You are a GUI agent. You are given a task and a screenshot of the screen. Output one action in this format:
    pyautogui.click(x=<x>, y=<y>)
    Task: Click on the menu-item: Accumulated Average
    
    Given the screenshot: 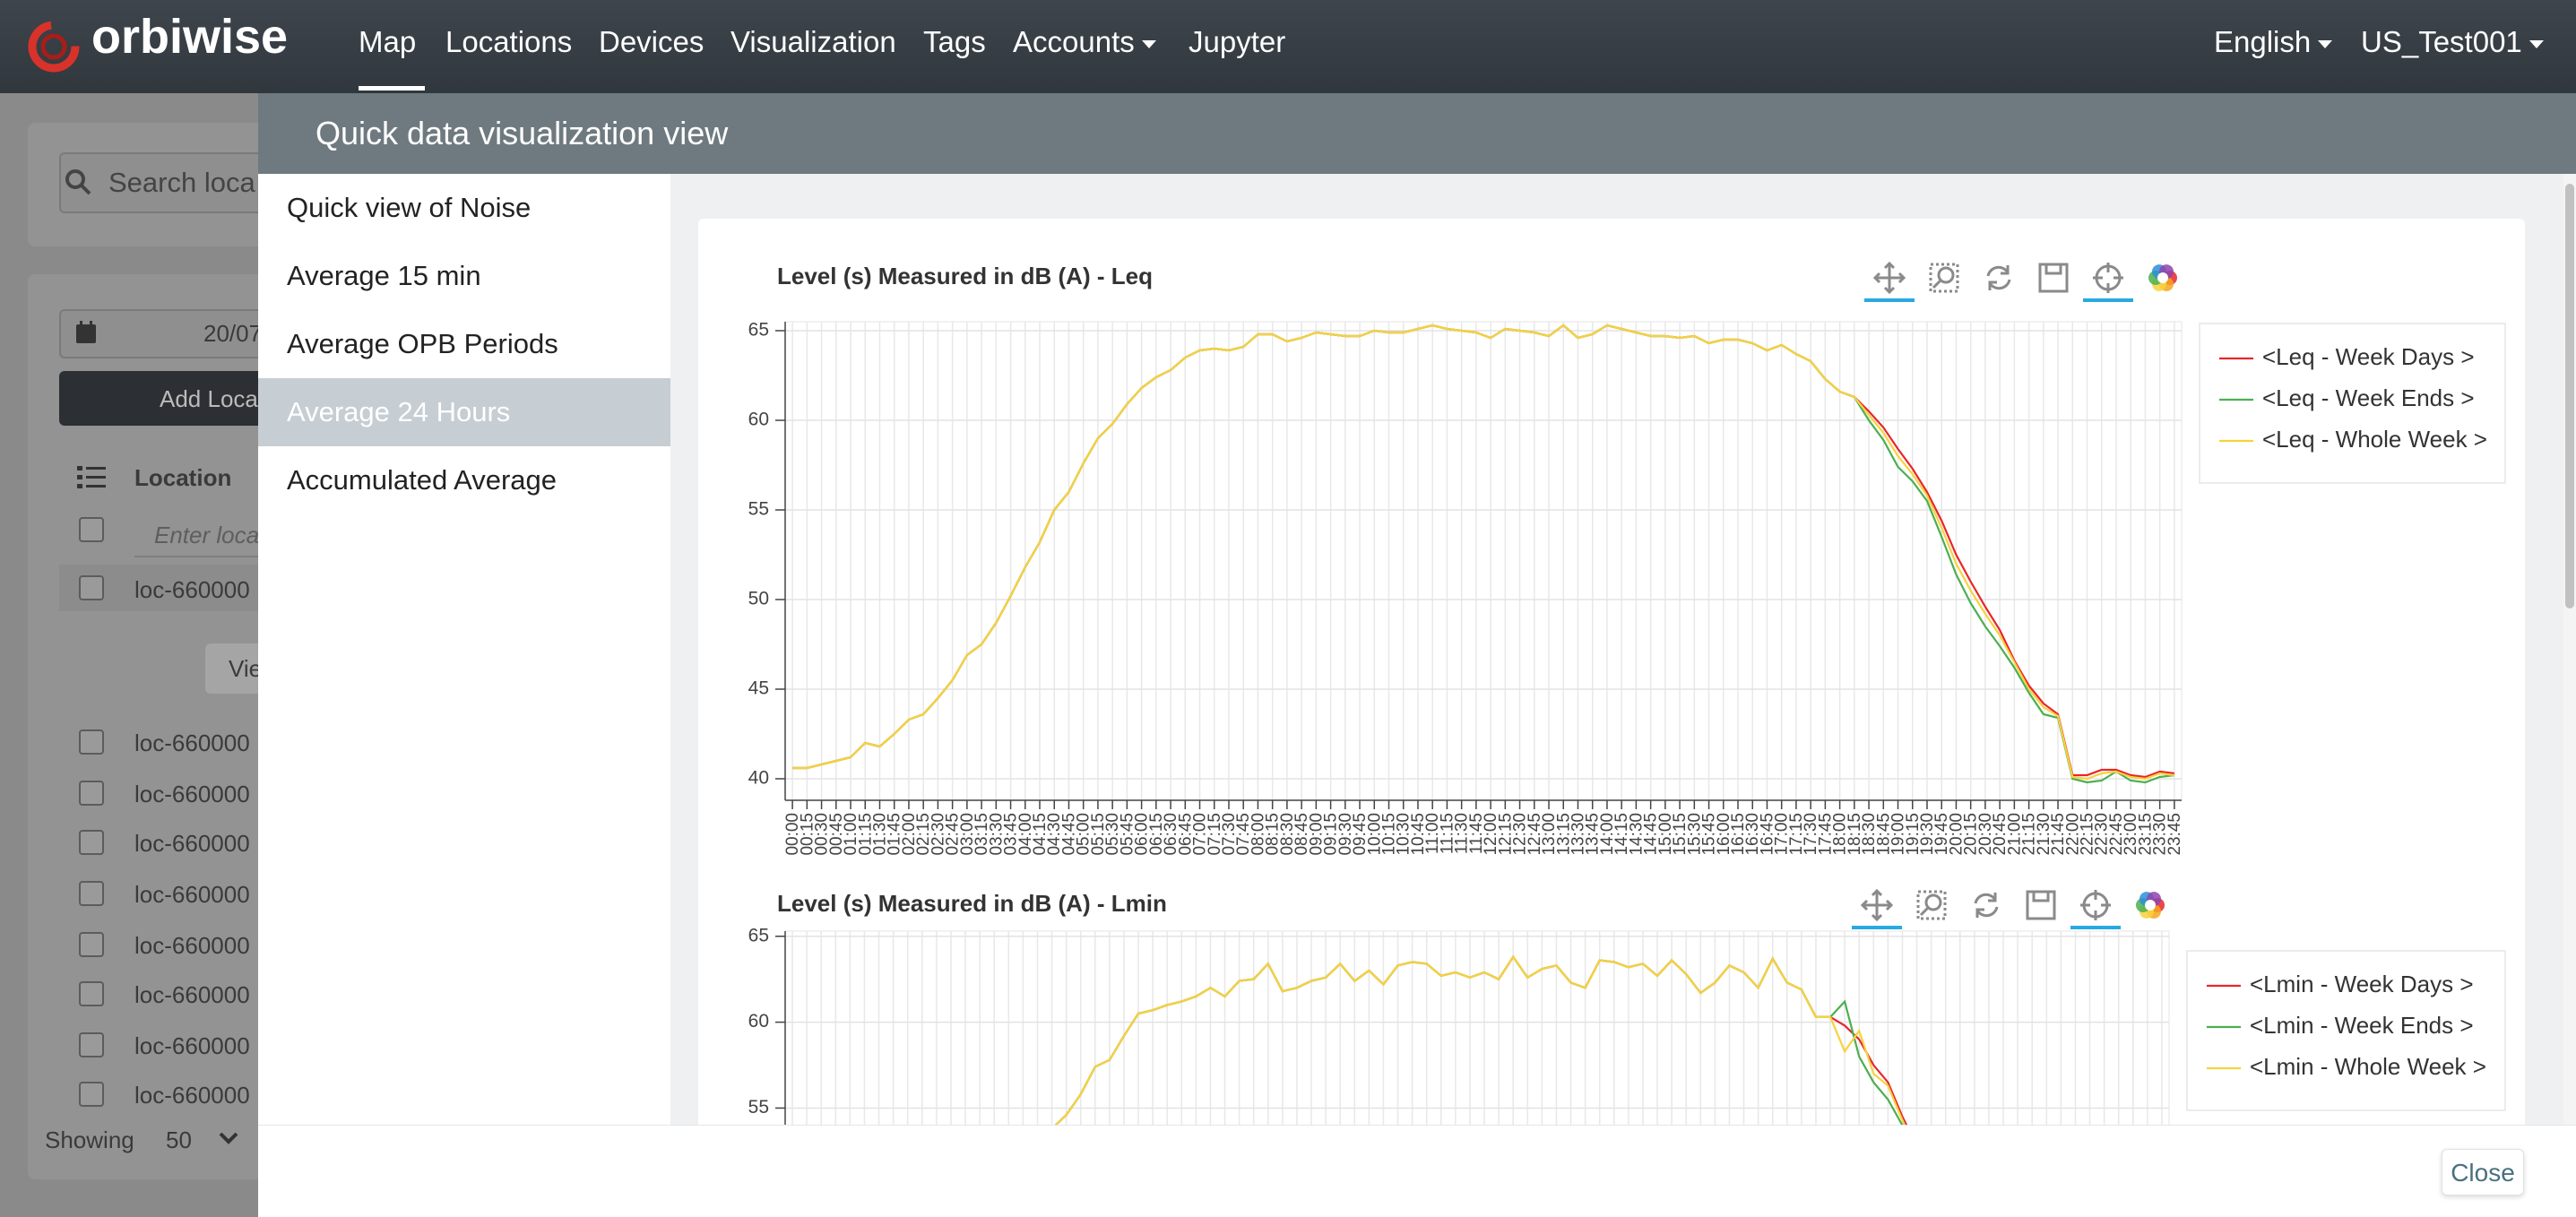 What is the action you would take?
    pyautogui.click(x=422, y=480)
    